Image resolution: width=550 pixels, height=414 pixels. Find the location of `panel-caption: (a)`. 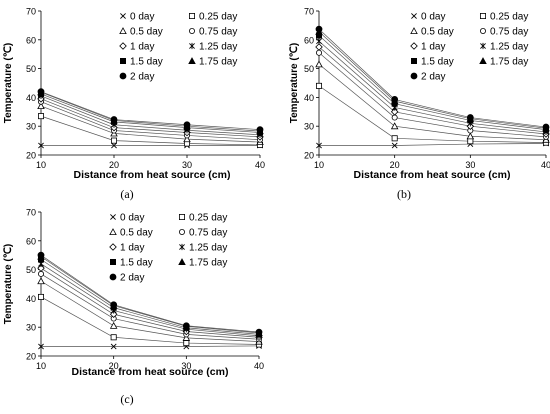

panel-caption: (a) is located at coordinates (126, 194).